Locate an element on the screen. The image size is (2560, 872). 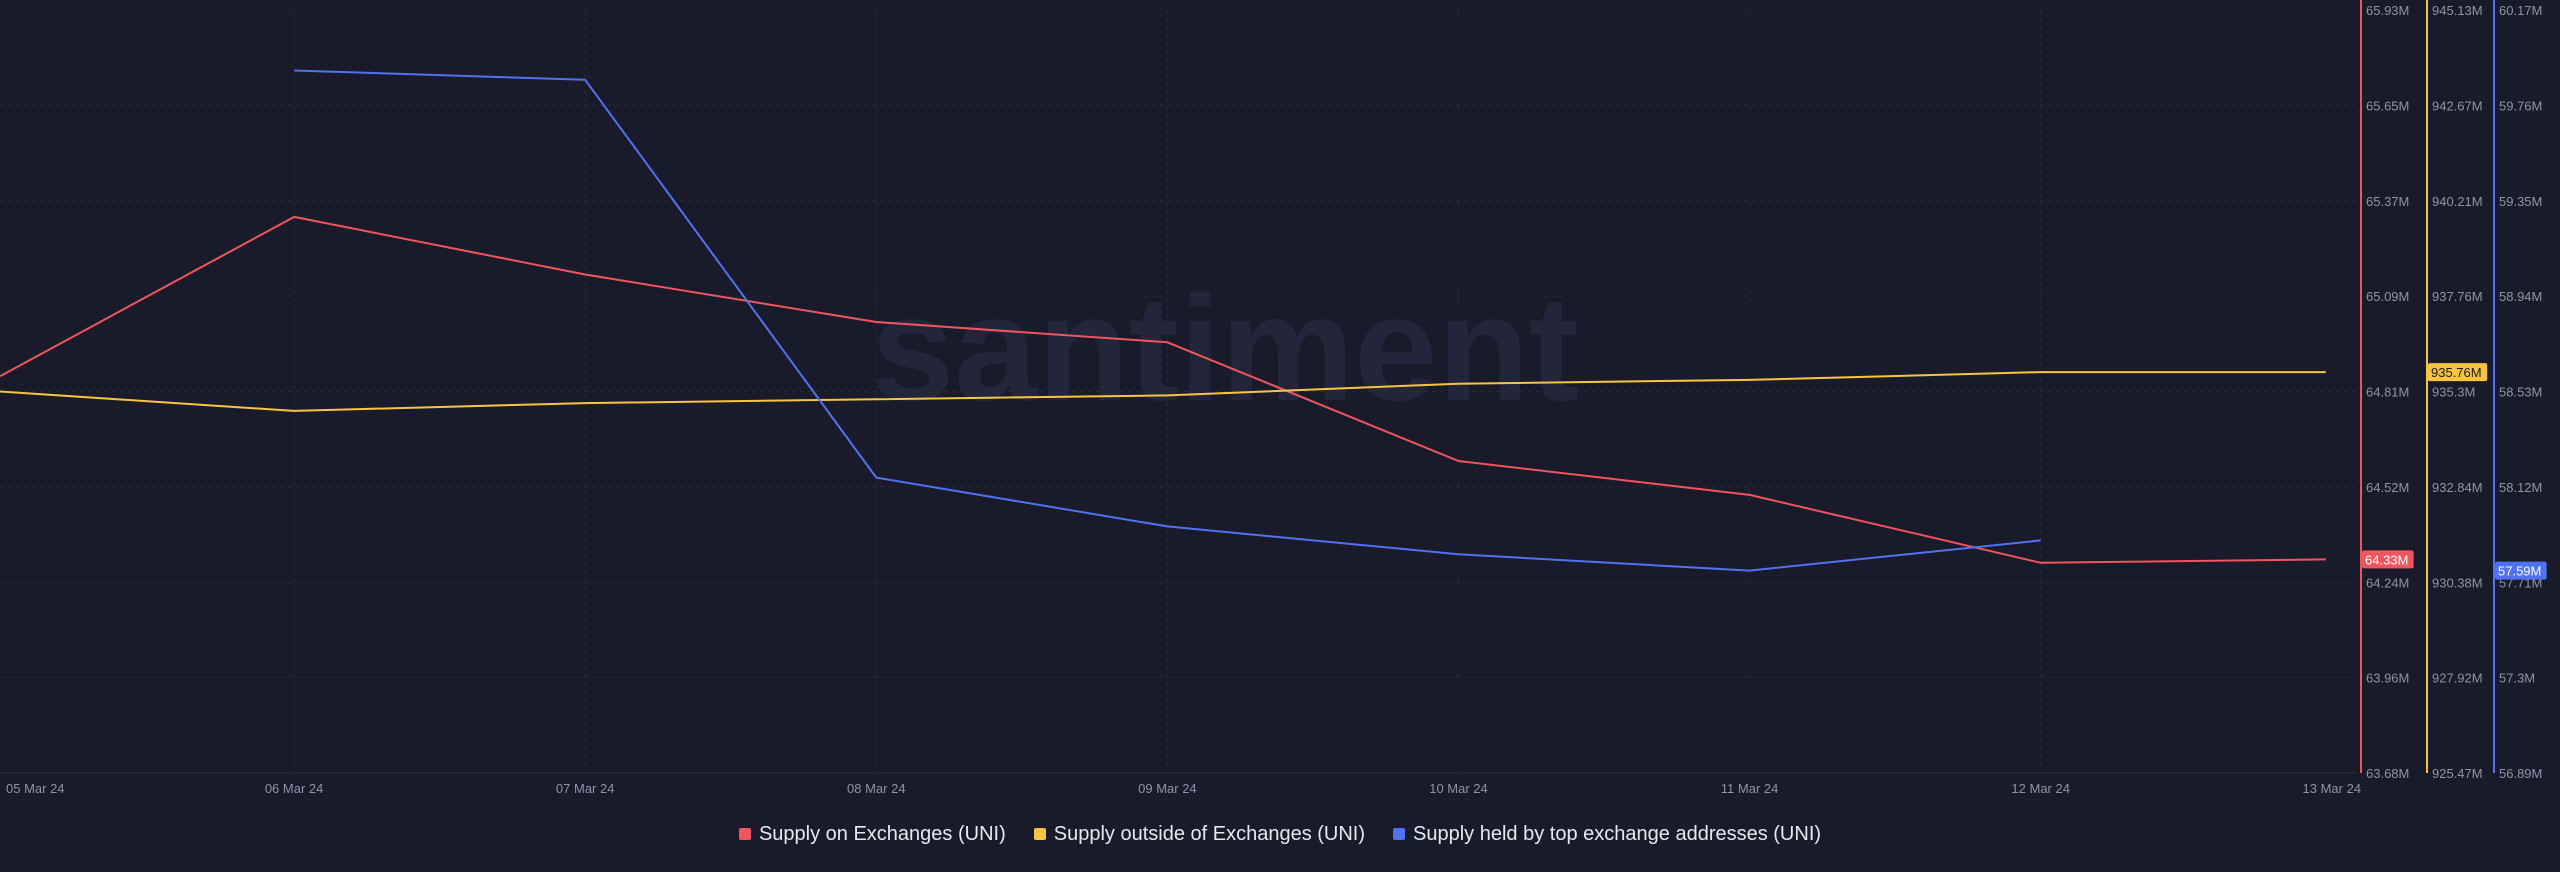
y-tick-label-supply_outside: 935.3M is located at coordinates (2453, 392).